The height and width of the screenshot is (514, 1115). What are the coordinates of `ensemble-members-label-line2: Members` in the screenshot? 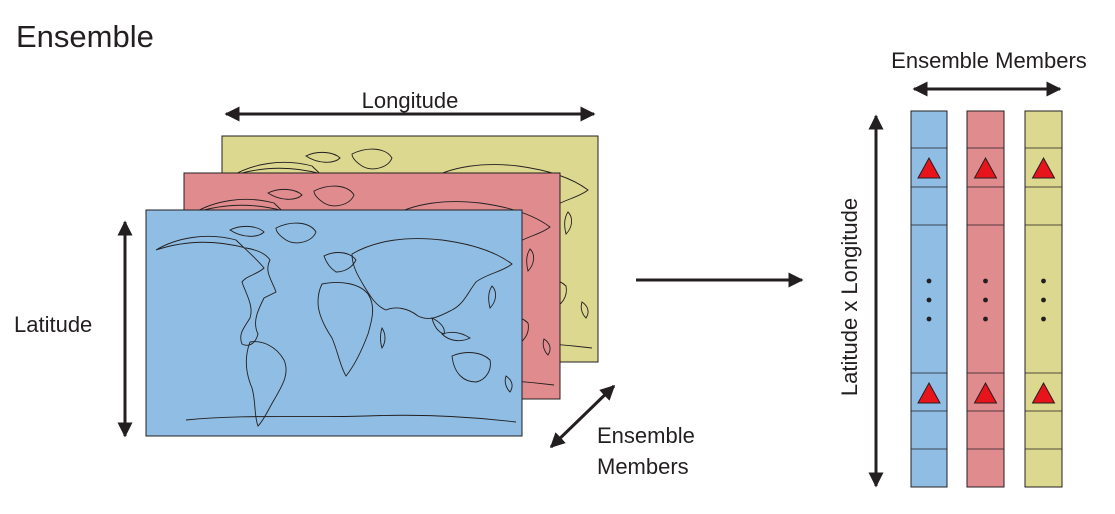 It's located at (643, 466).